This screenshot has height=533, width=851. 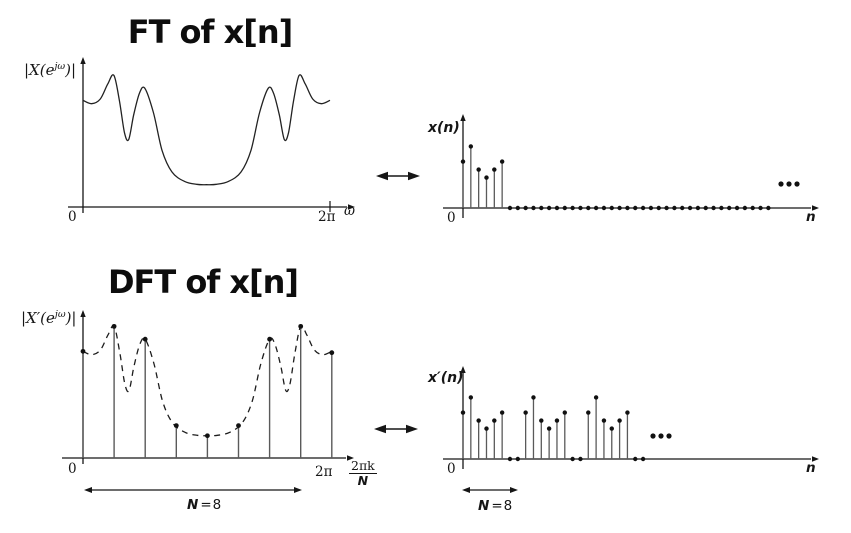 What do you see at coordinates (72, 217) in the screenshot?
I see `ft-origin-label: 0` at bounding box center [72, 217].